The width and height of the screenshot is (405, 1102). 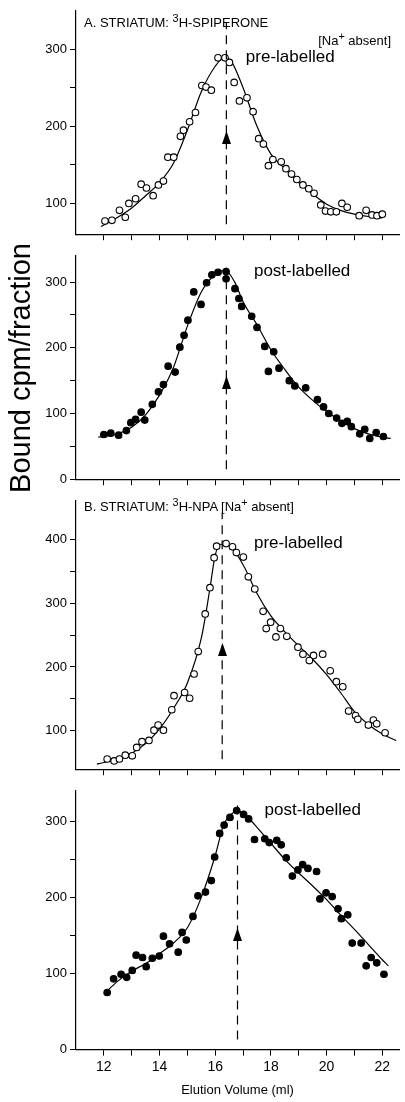 What do you see at coordinates (312, 810) in the screenshot?
I see `series-label: post-labelled` at bounding box center [312, 810].